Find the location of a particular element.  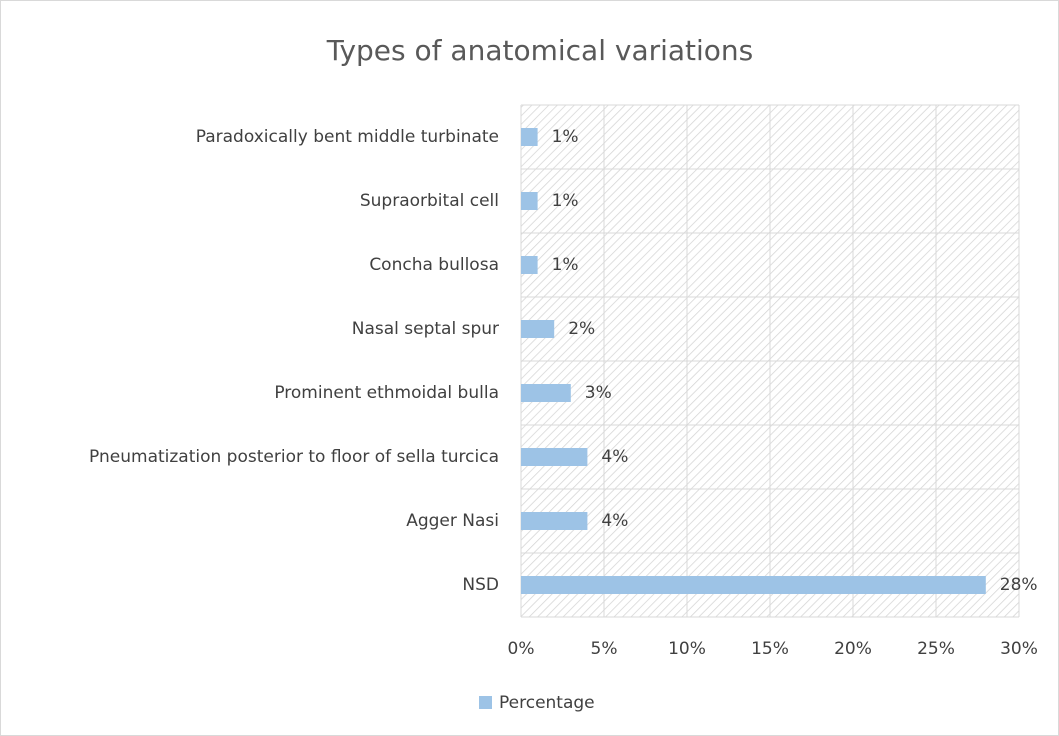

y-tick-label: Prominent ethmoidal bulla is located at coordinates (386, 393).